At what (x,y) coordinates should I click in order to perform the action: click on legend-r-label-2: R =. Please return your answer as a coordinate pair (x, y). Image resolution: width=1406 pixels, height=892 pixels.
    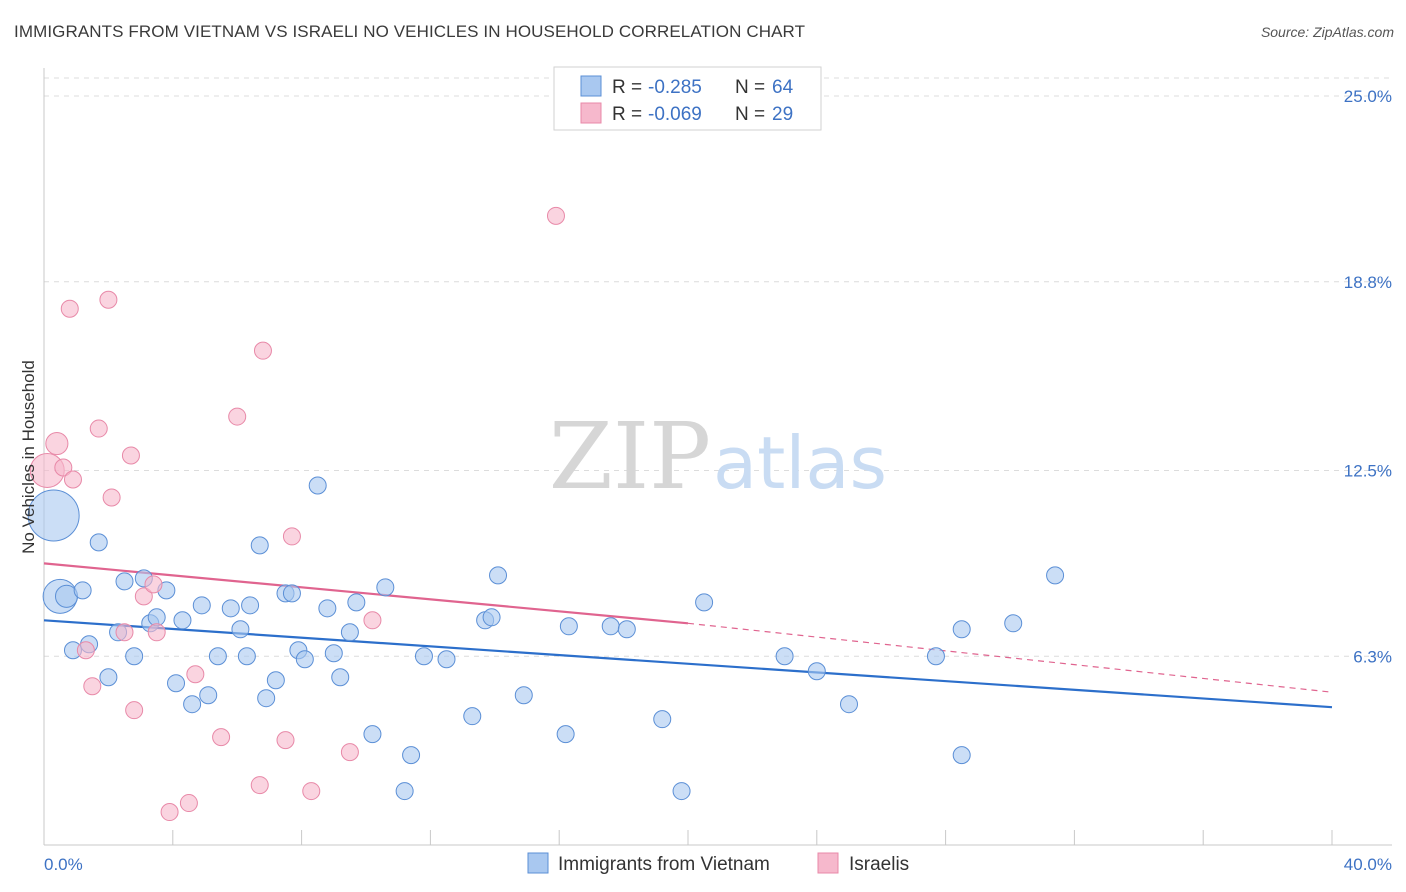
    Looking at the image, I should click on (627, 114).